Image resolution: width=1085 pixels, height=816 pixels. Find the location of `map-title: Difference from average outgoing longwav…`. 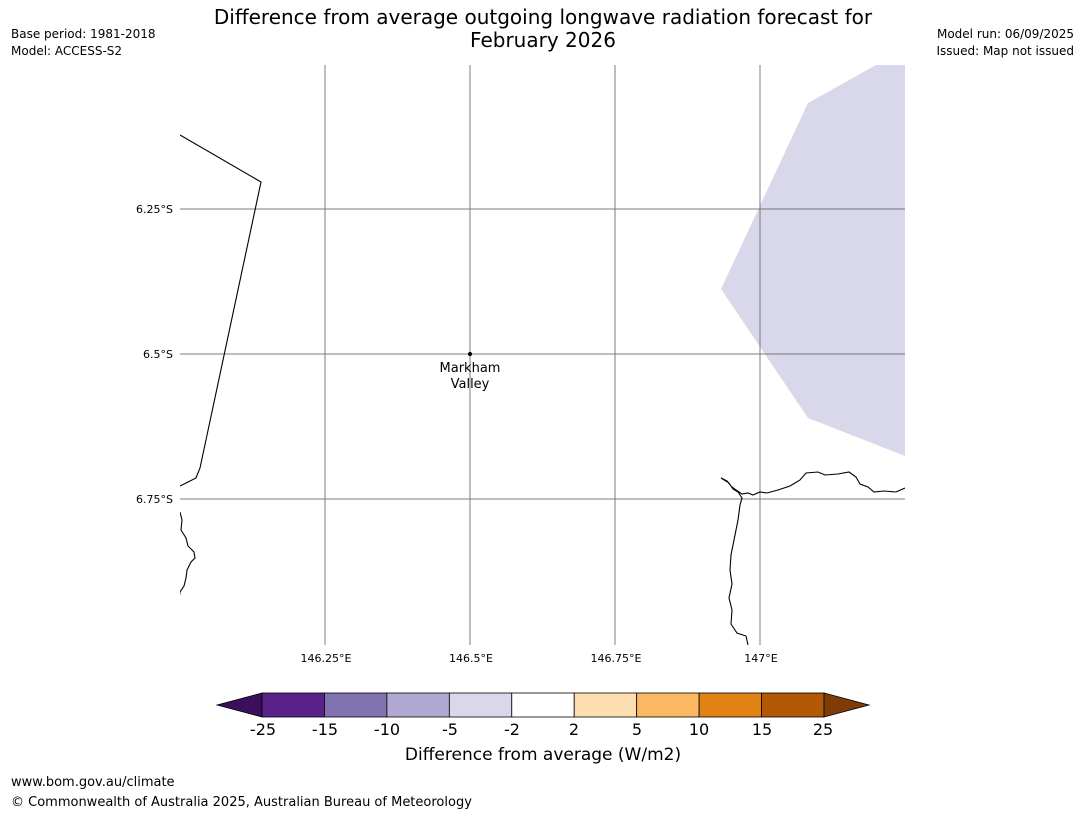

map-title: Difference from average outgoing longwav… is located at coordinates (543, 29).